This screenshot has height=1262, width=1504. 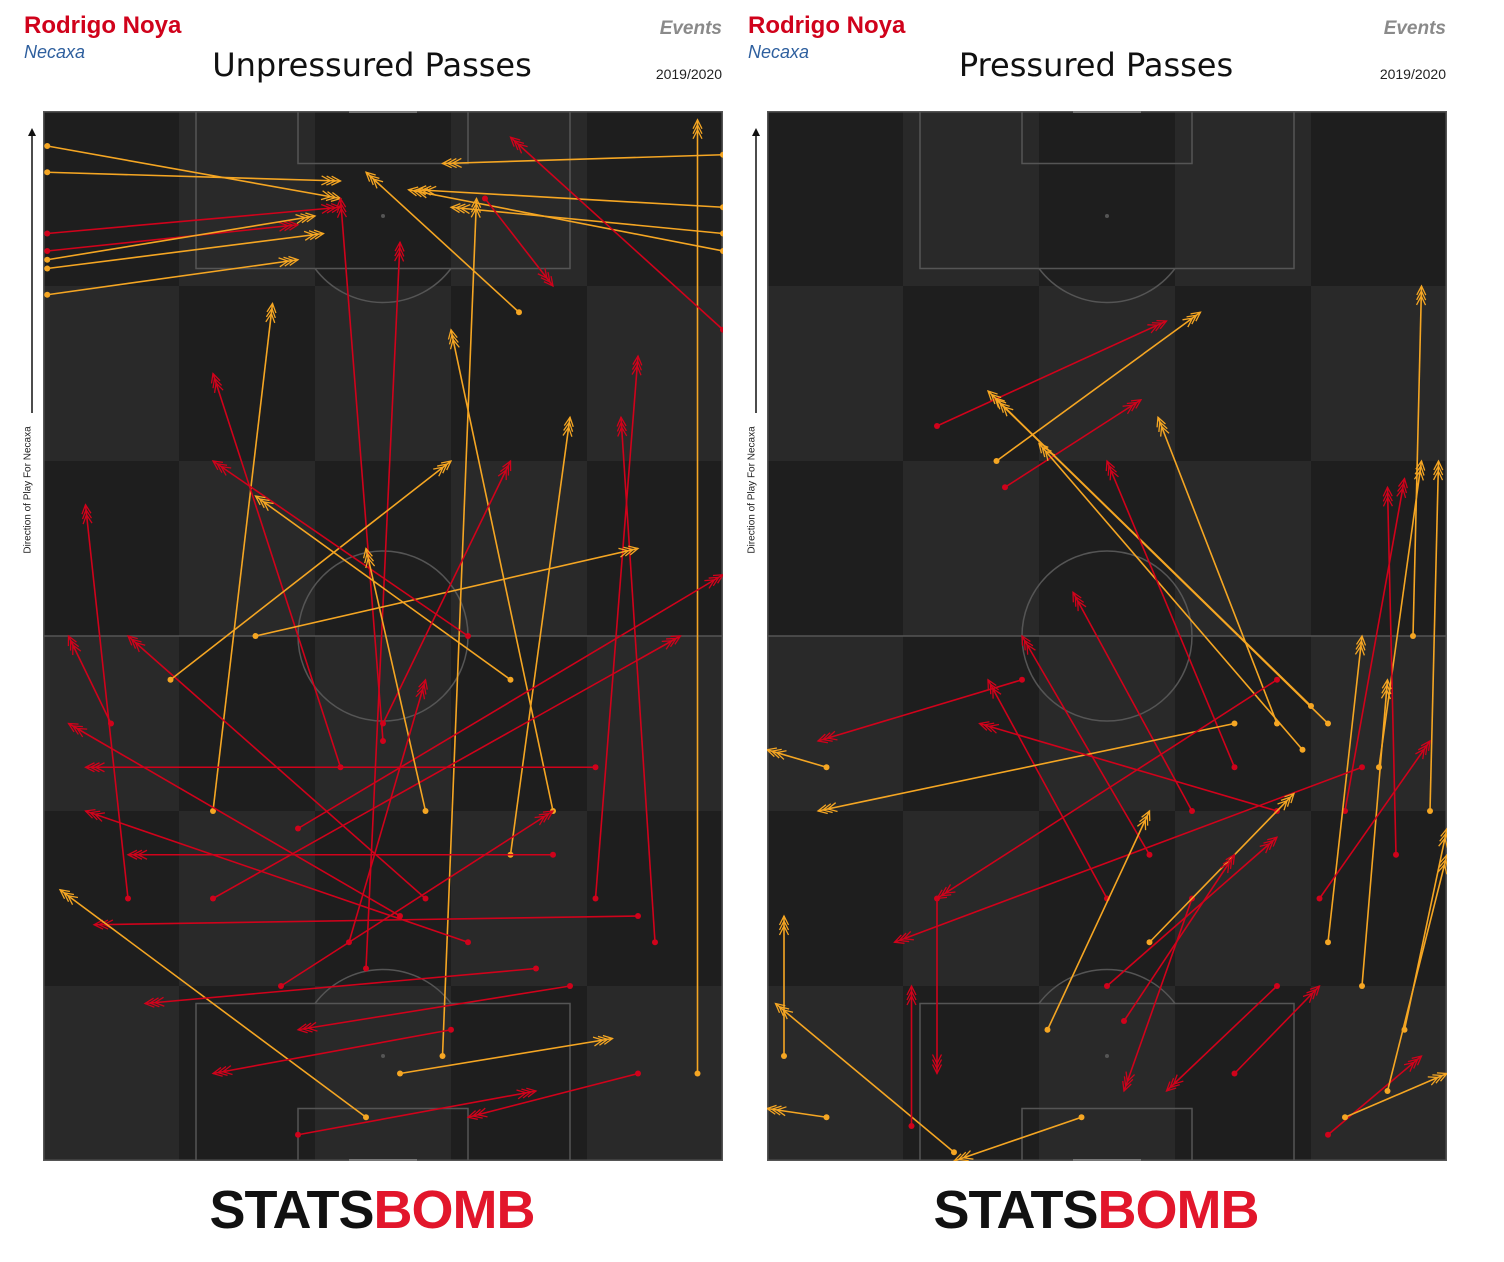 What do you see at coordinates (383, 1056) in the screenshot?
I see `bottom-penalty-spot` at bounding box center [383, 1056].